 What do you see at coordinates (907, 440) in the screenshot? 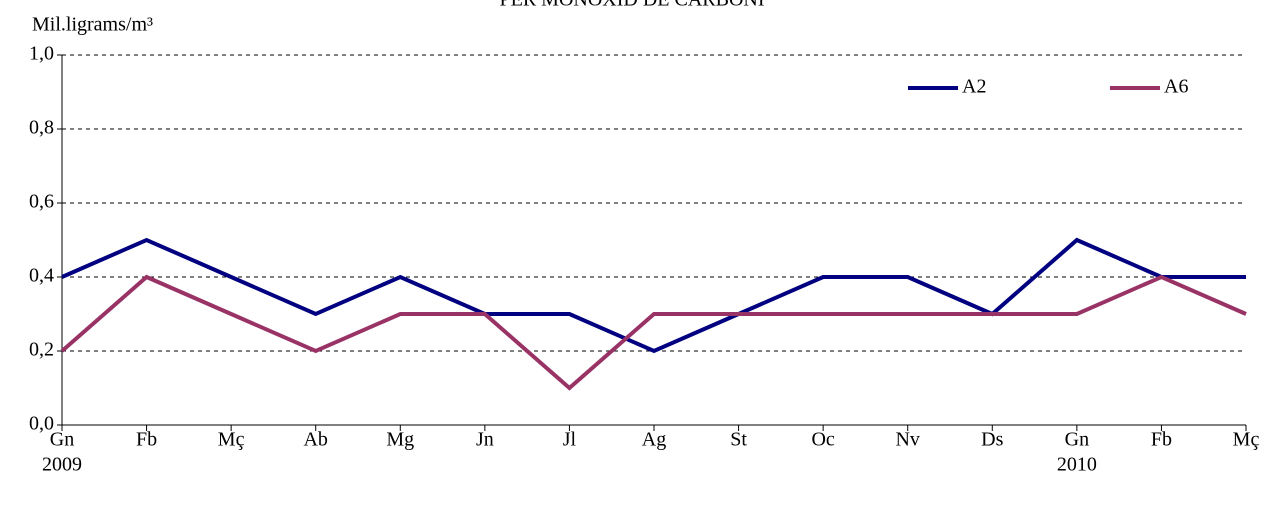
I see `x-tick-label: Nv` at bounding box center [907, 440].